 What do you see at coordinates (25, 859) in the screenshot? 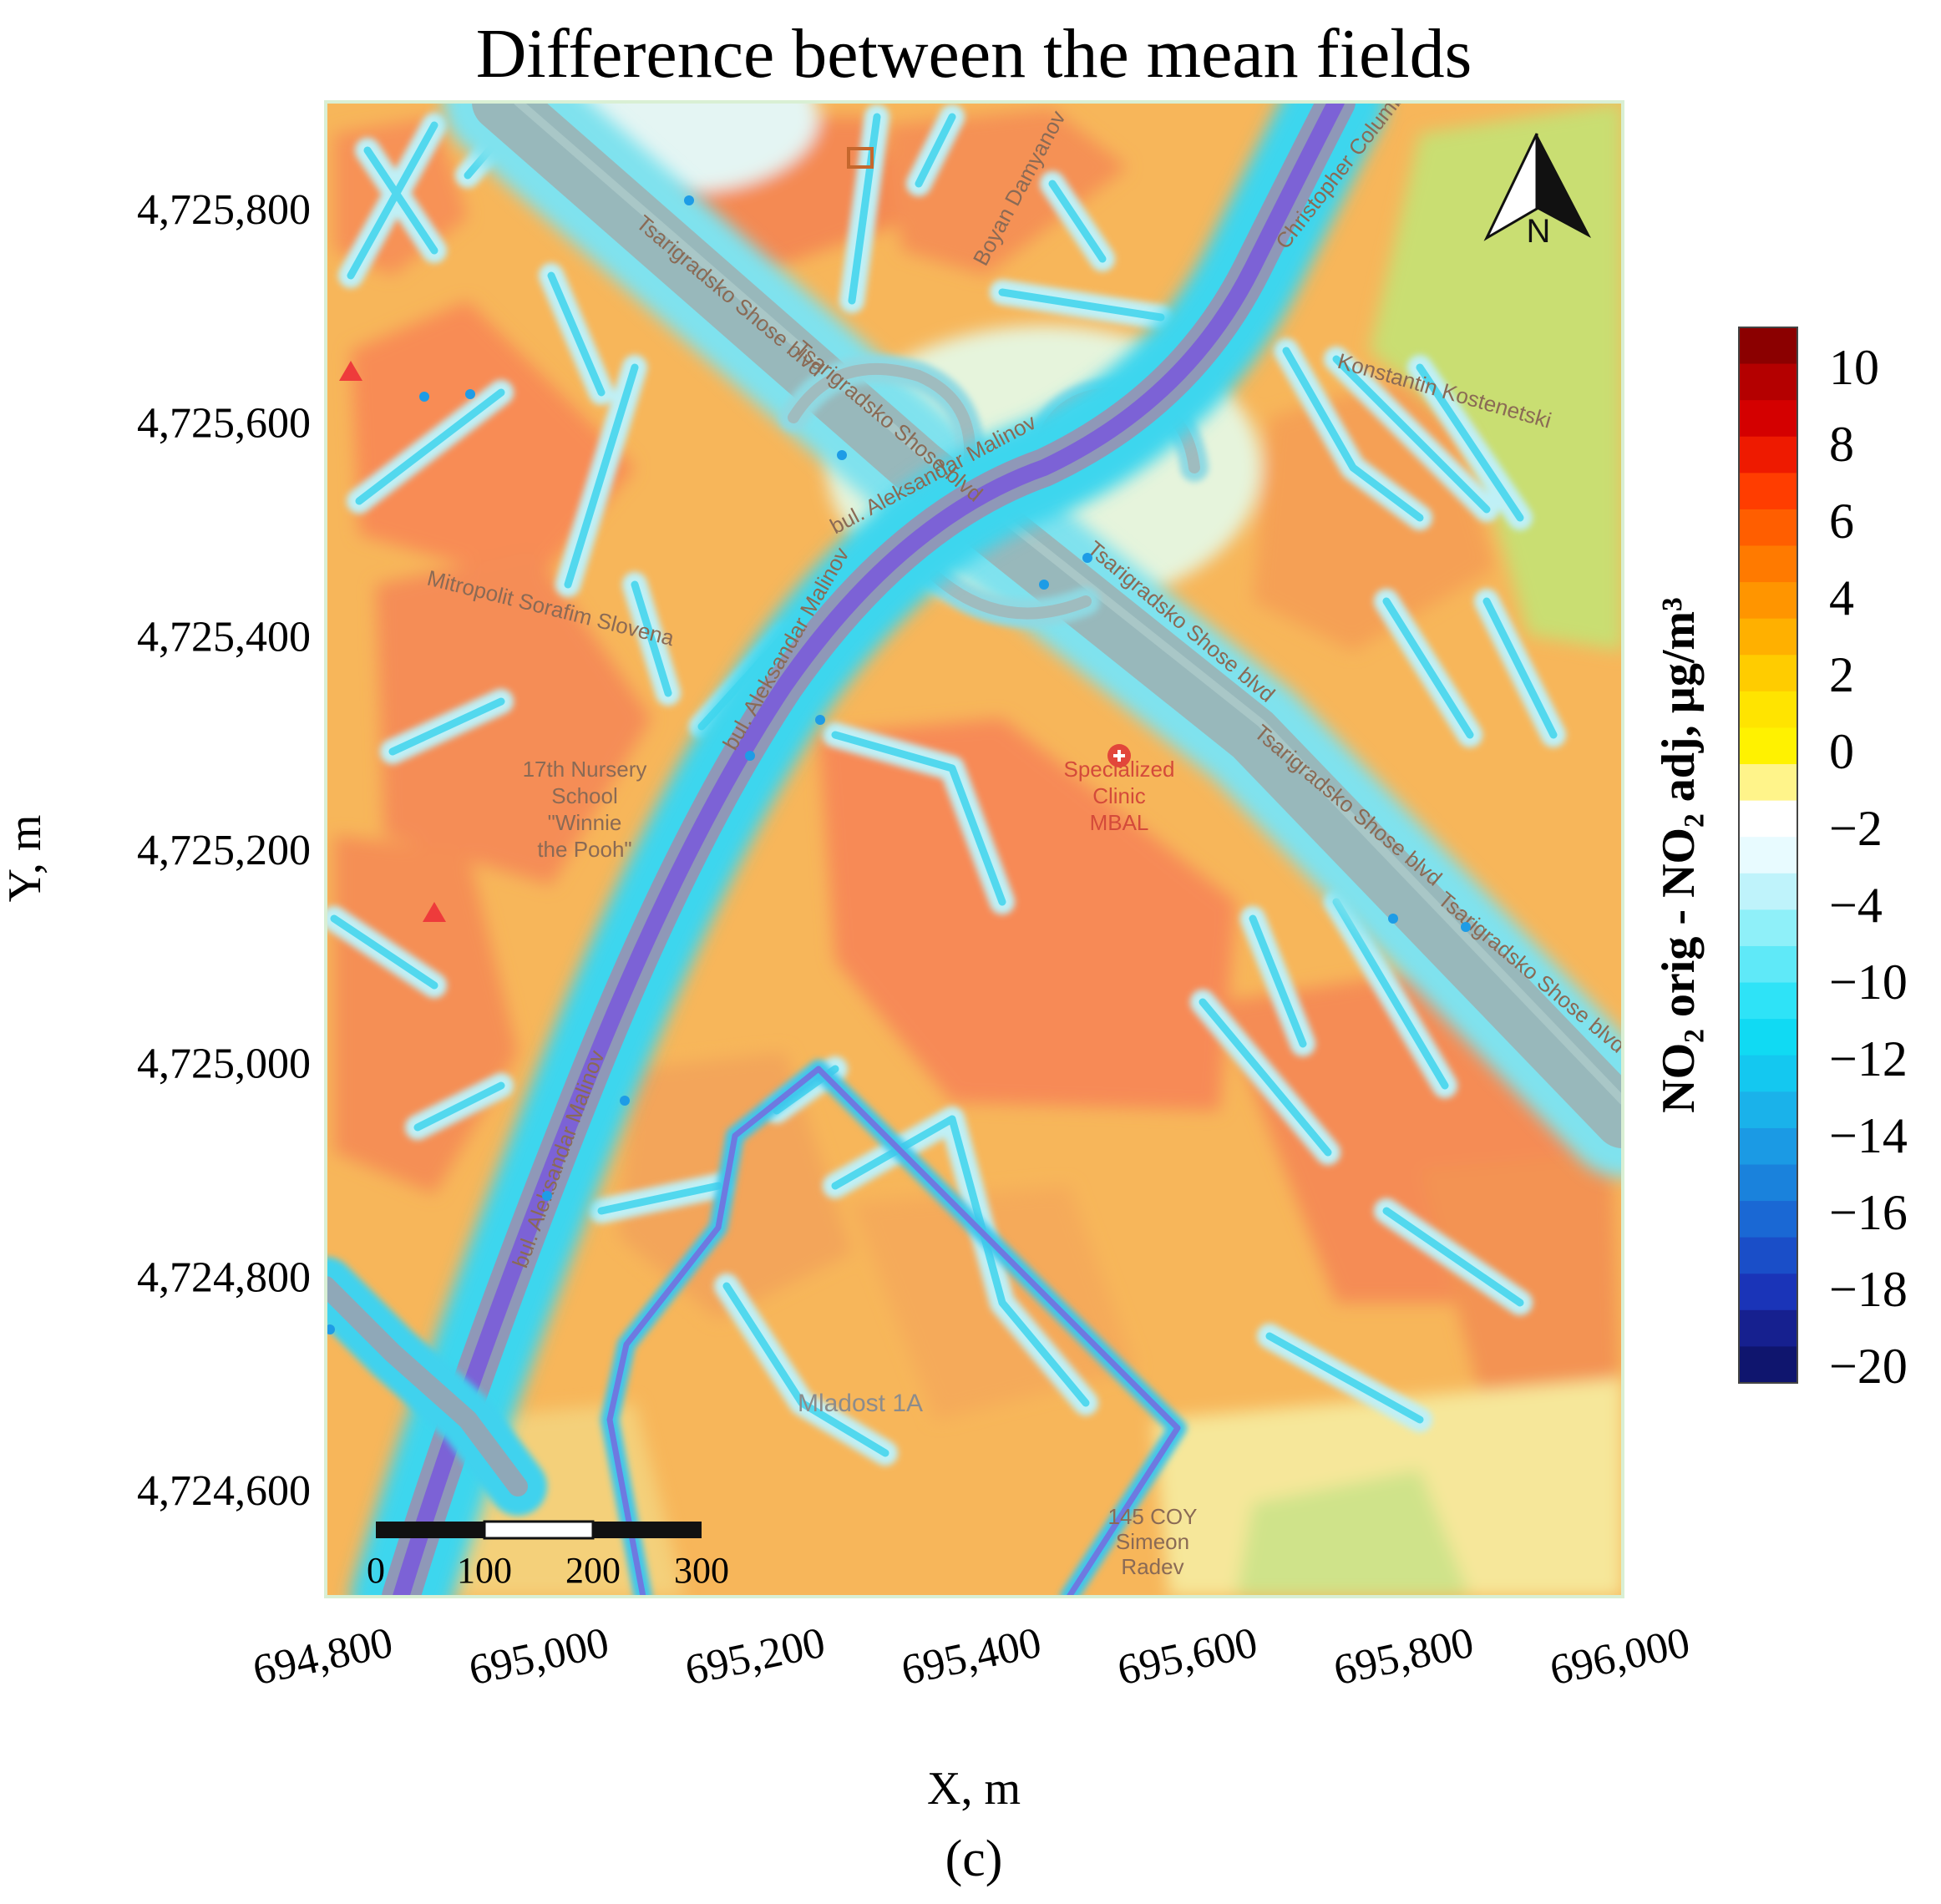
I see `y-axis-label: Y, m` at bounding box center [25, 859].